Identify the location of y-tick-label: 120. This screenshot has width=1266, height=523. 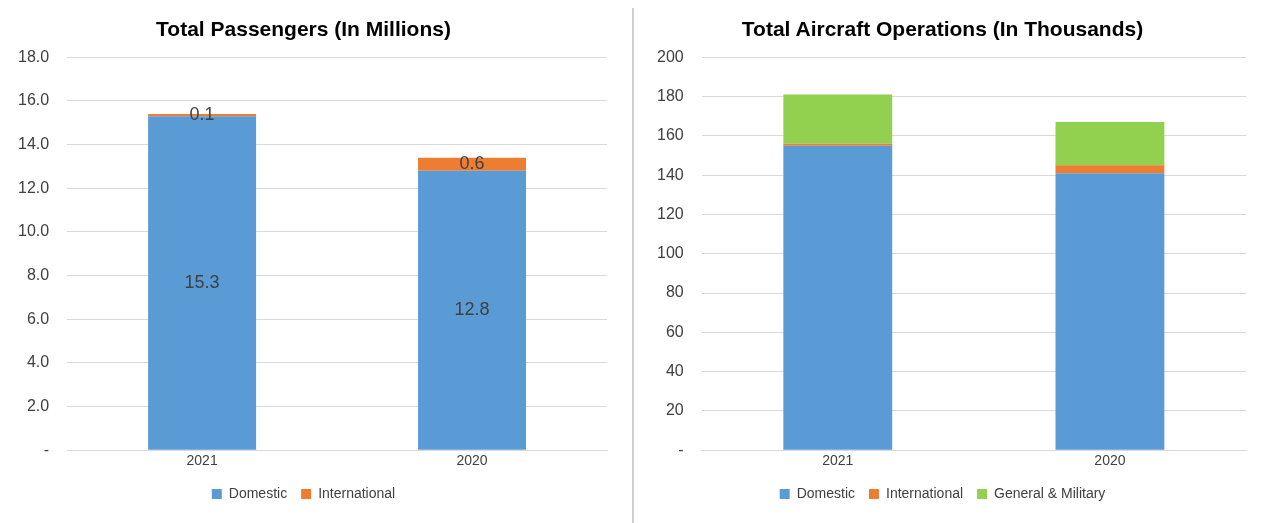
(670, 213).